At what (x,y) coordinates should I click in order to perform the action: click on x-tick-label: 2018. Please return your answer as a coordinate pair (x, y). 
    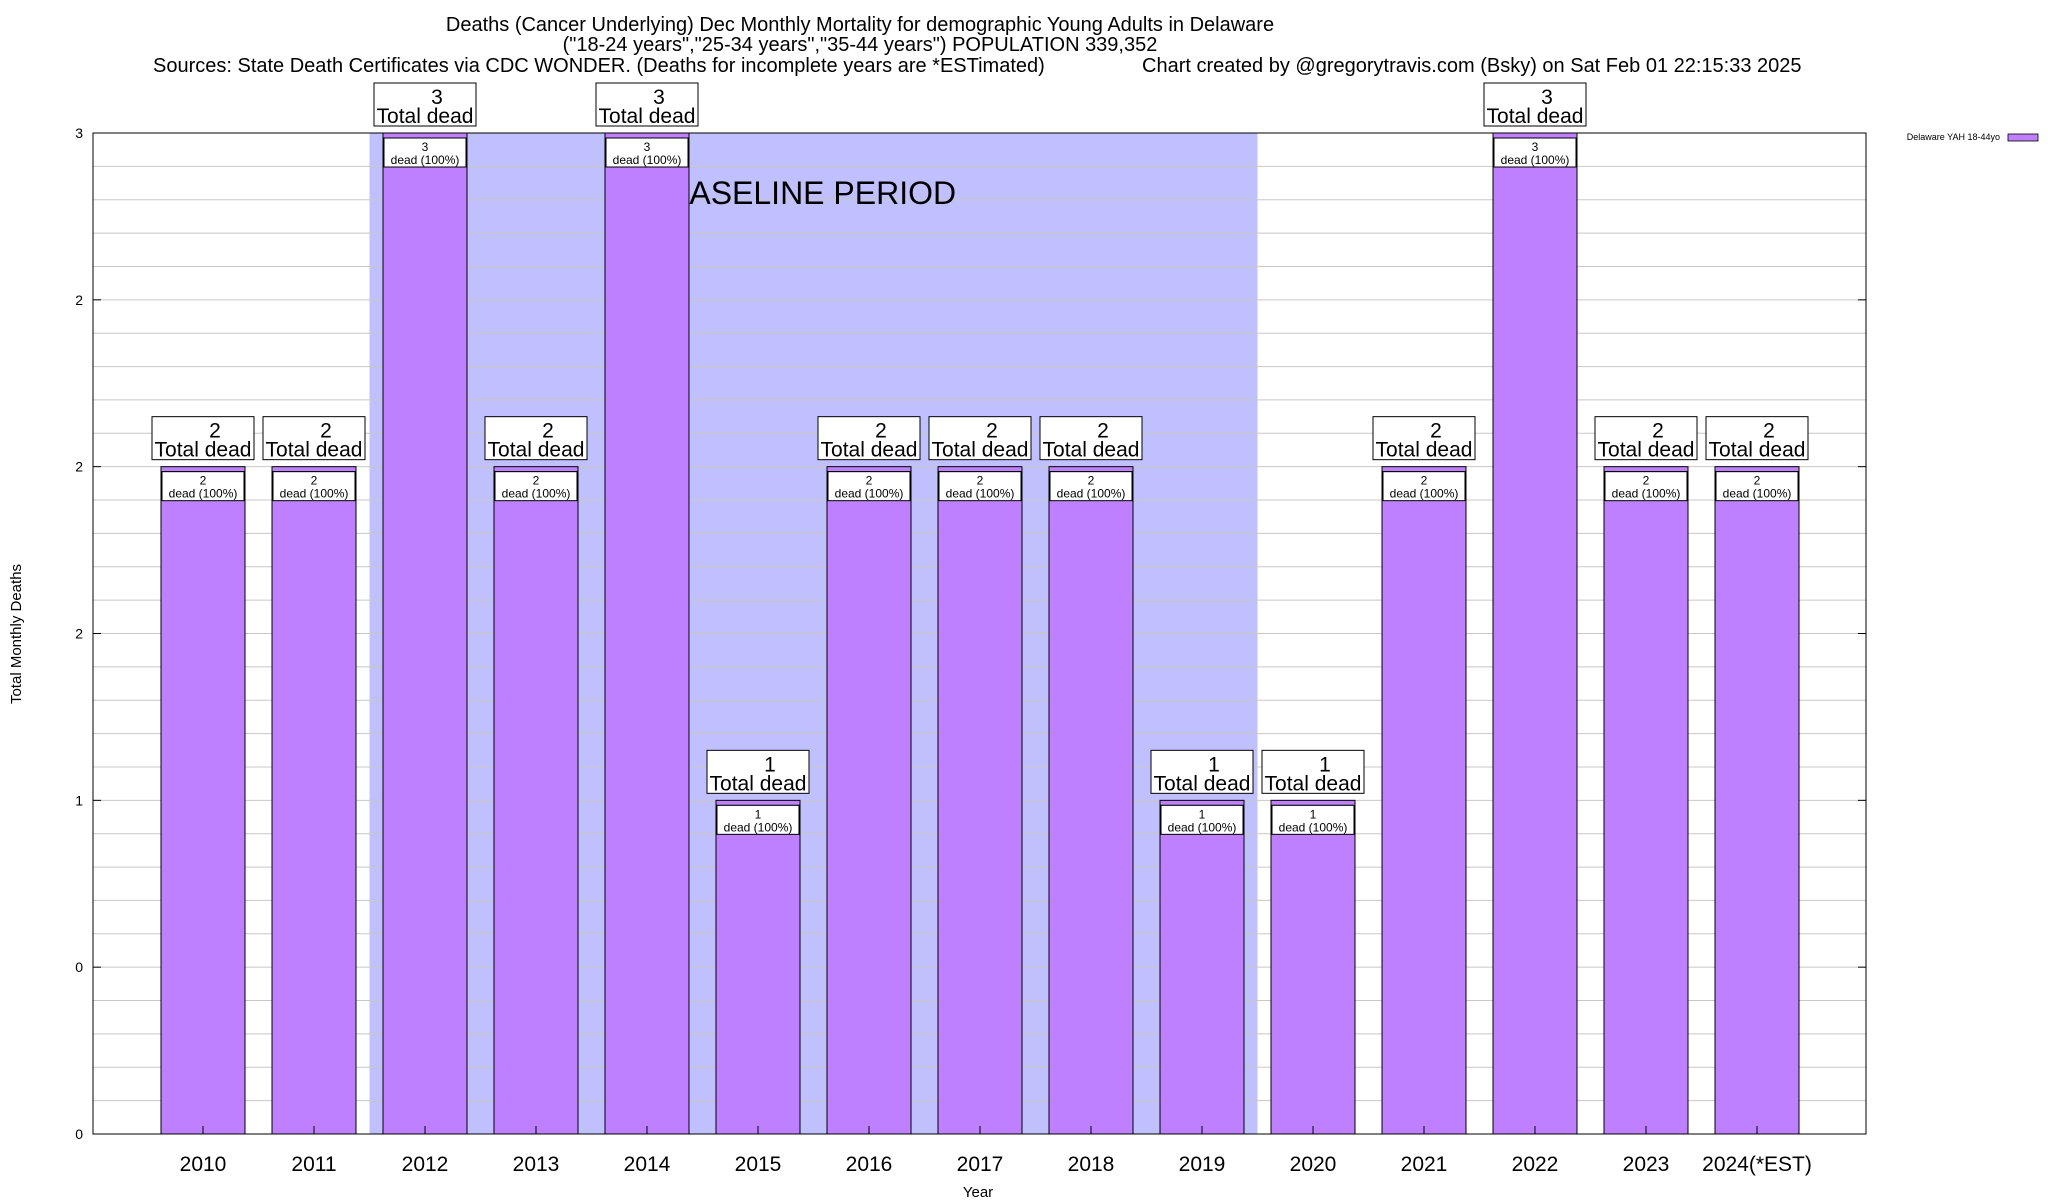
    Looking at the image, I should click on (1091, 1164).